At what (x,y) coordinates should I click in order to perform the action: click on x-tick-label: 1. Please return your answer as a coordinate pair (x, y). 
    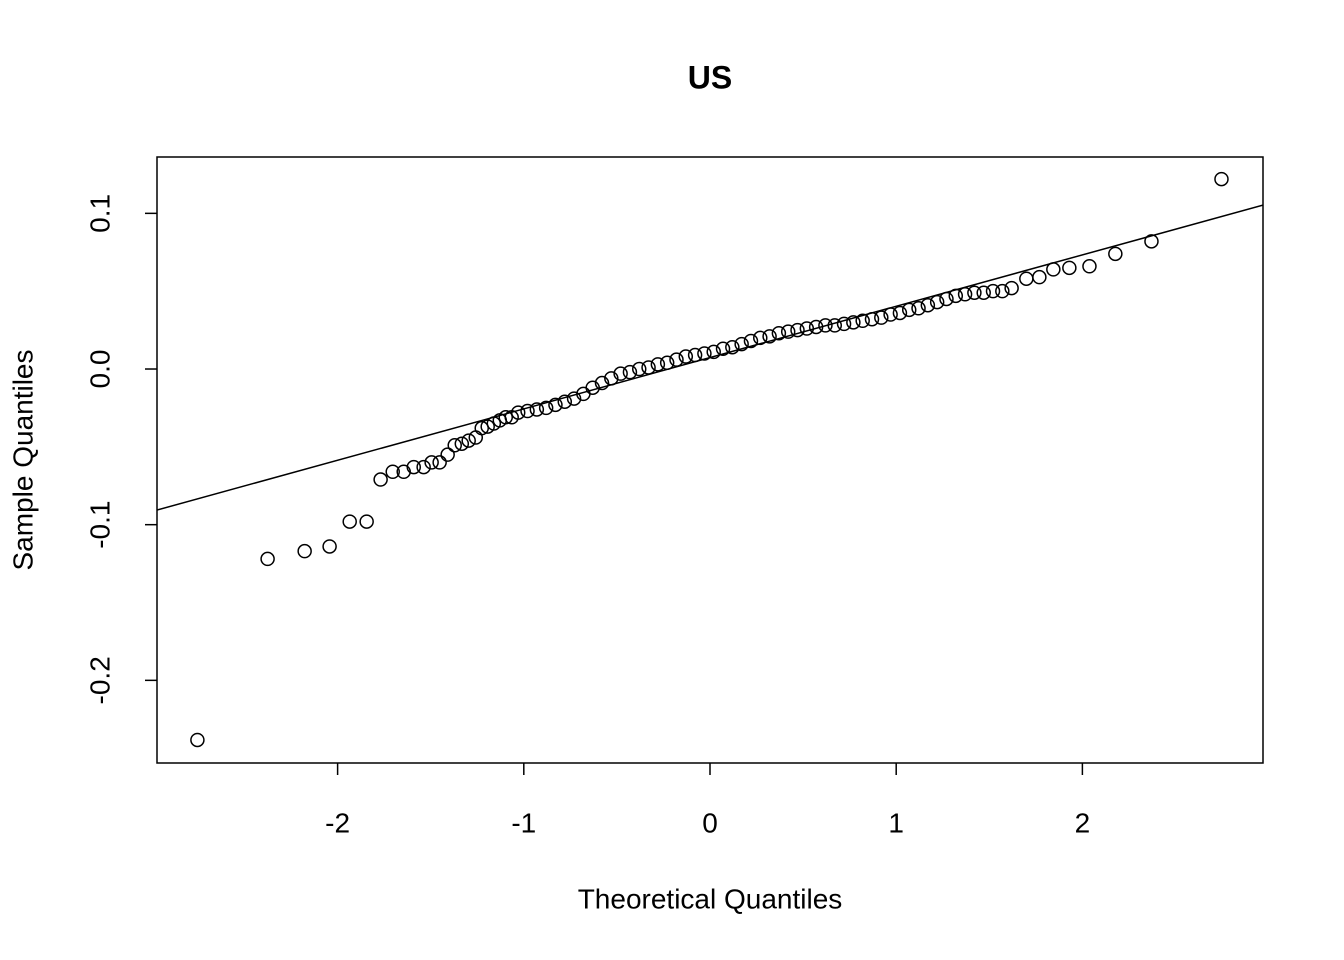
    Looking at the image, I should click on (896, 822).